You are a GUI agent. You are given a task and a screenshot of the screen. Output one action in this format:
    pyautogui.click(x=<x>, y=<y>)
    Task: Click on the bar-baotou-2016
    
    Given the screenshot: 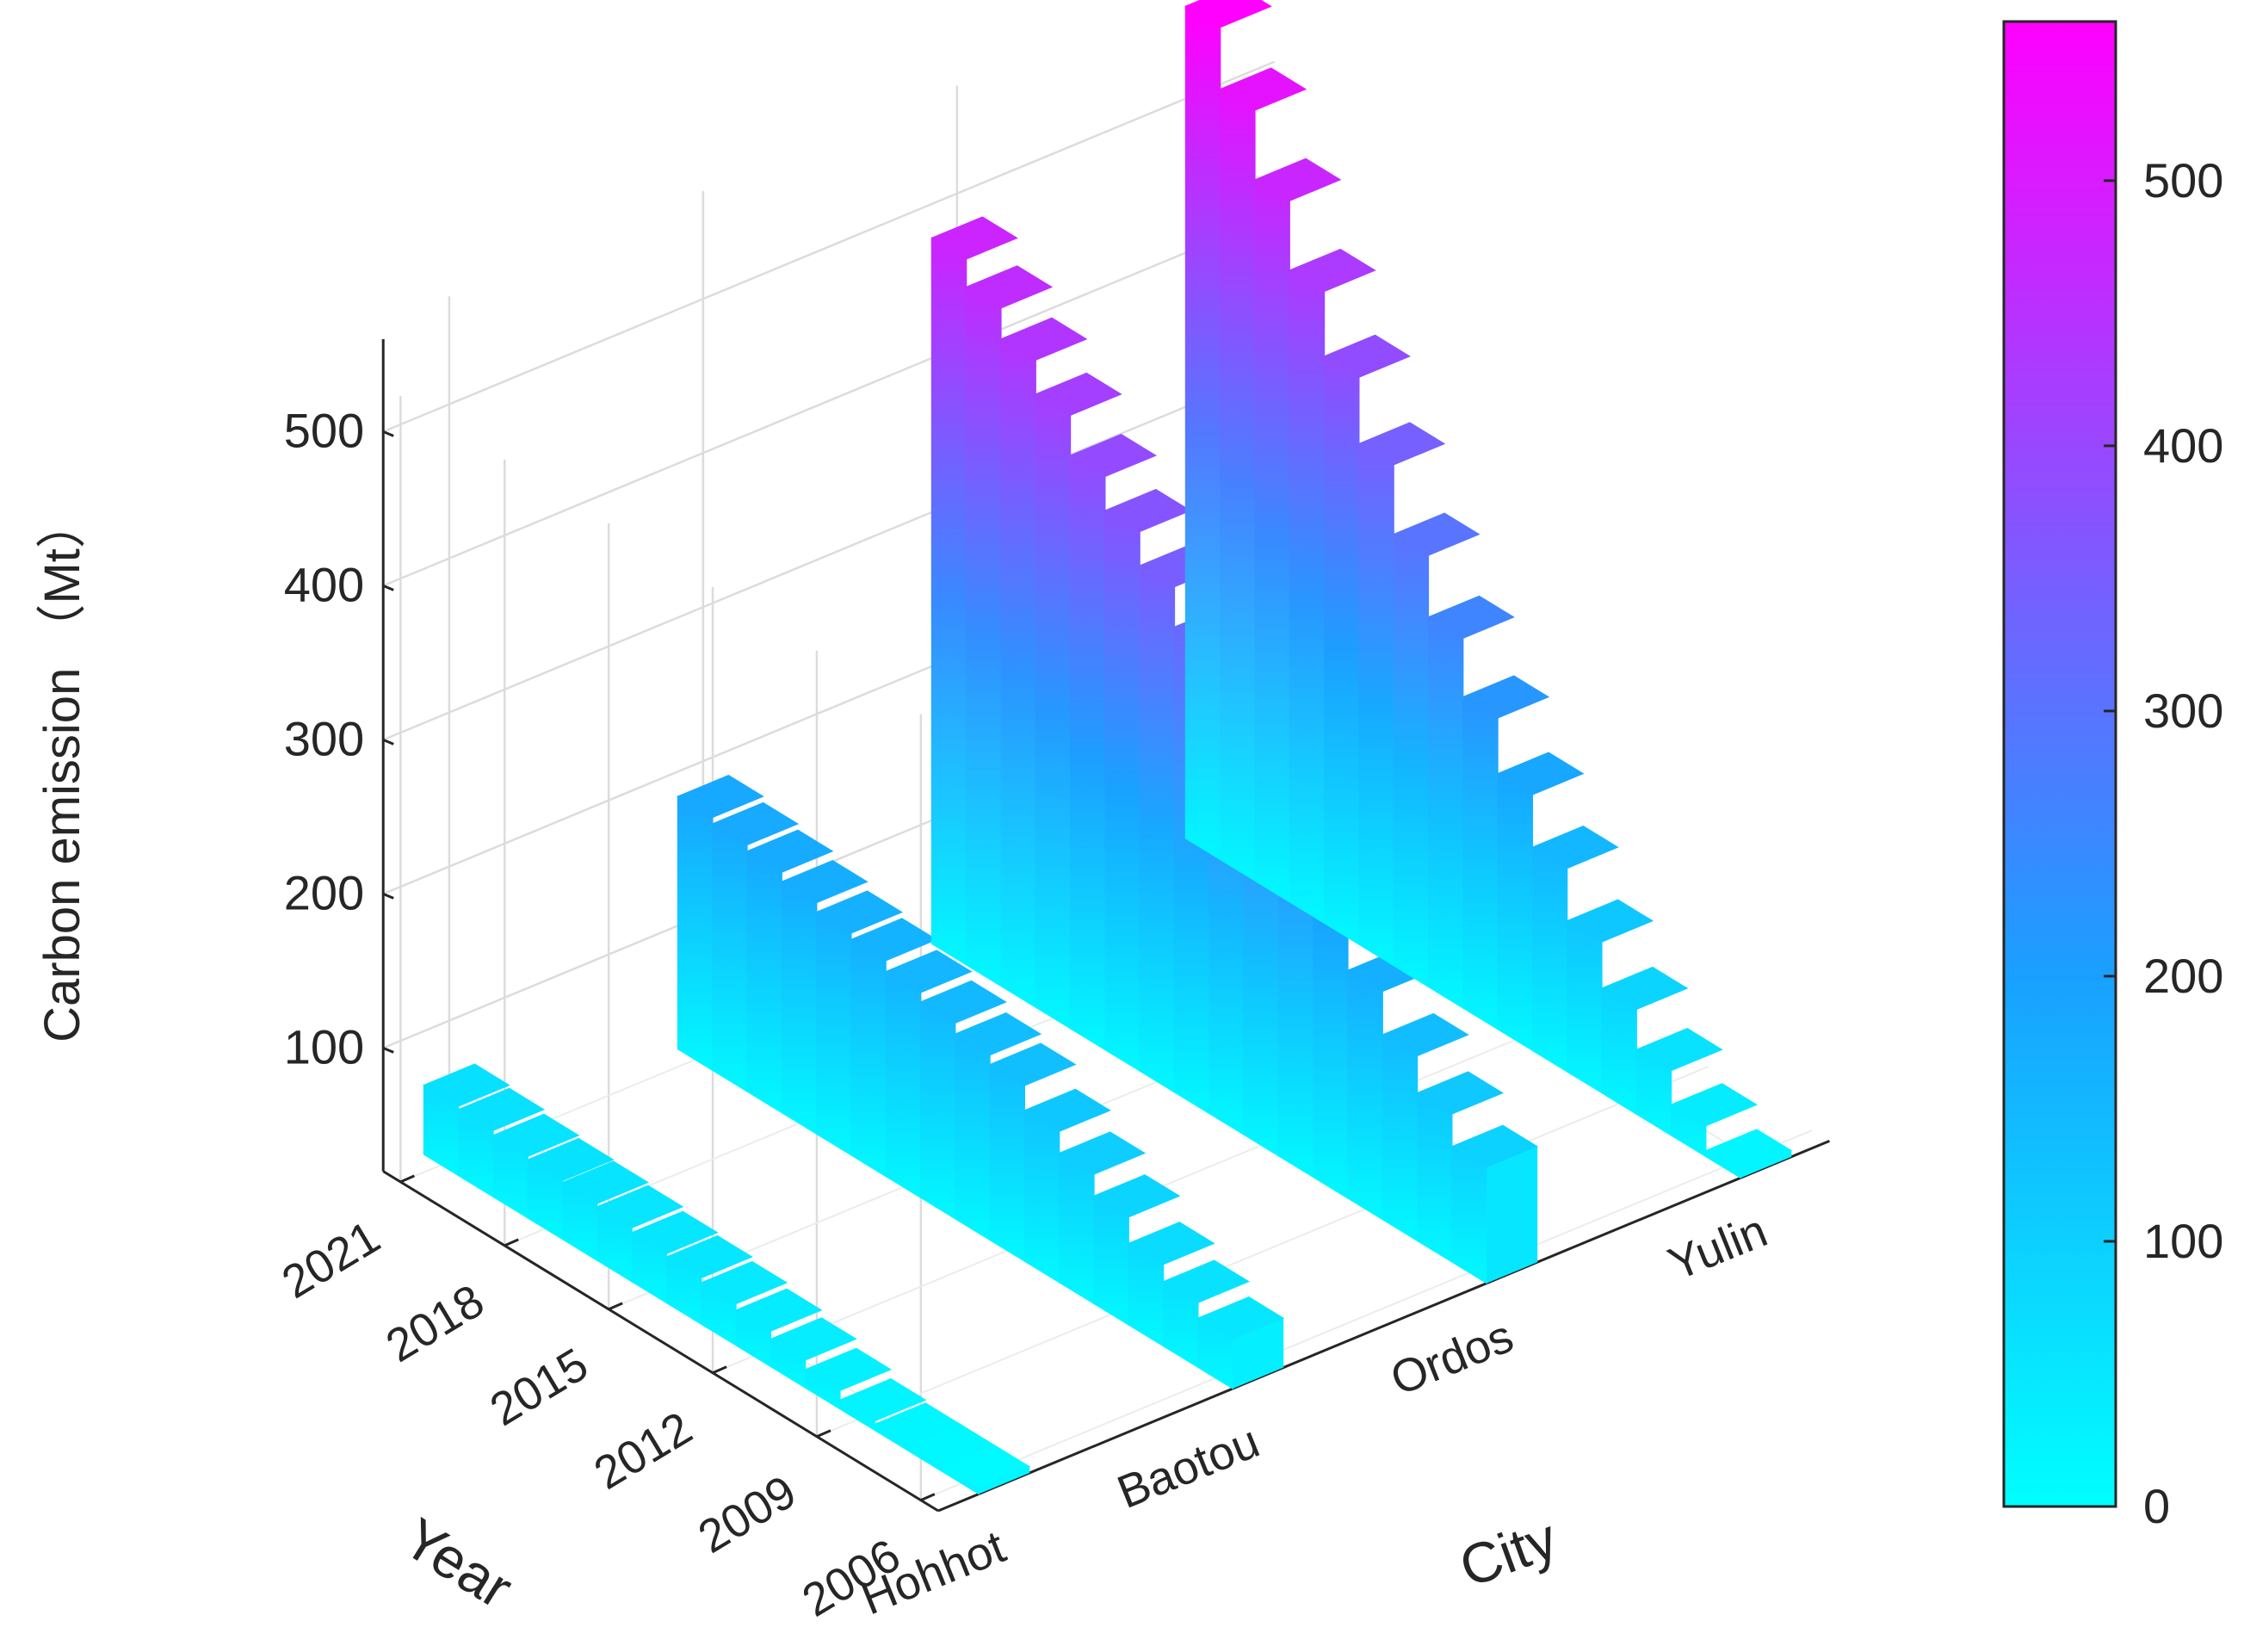 What is the action you would take?
    pyautogui.click(x=868, y=1058)
    